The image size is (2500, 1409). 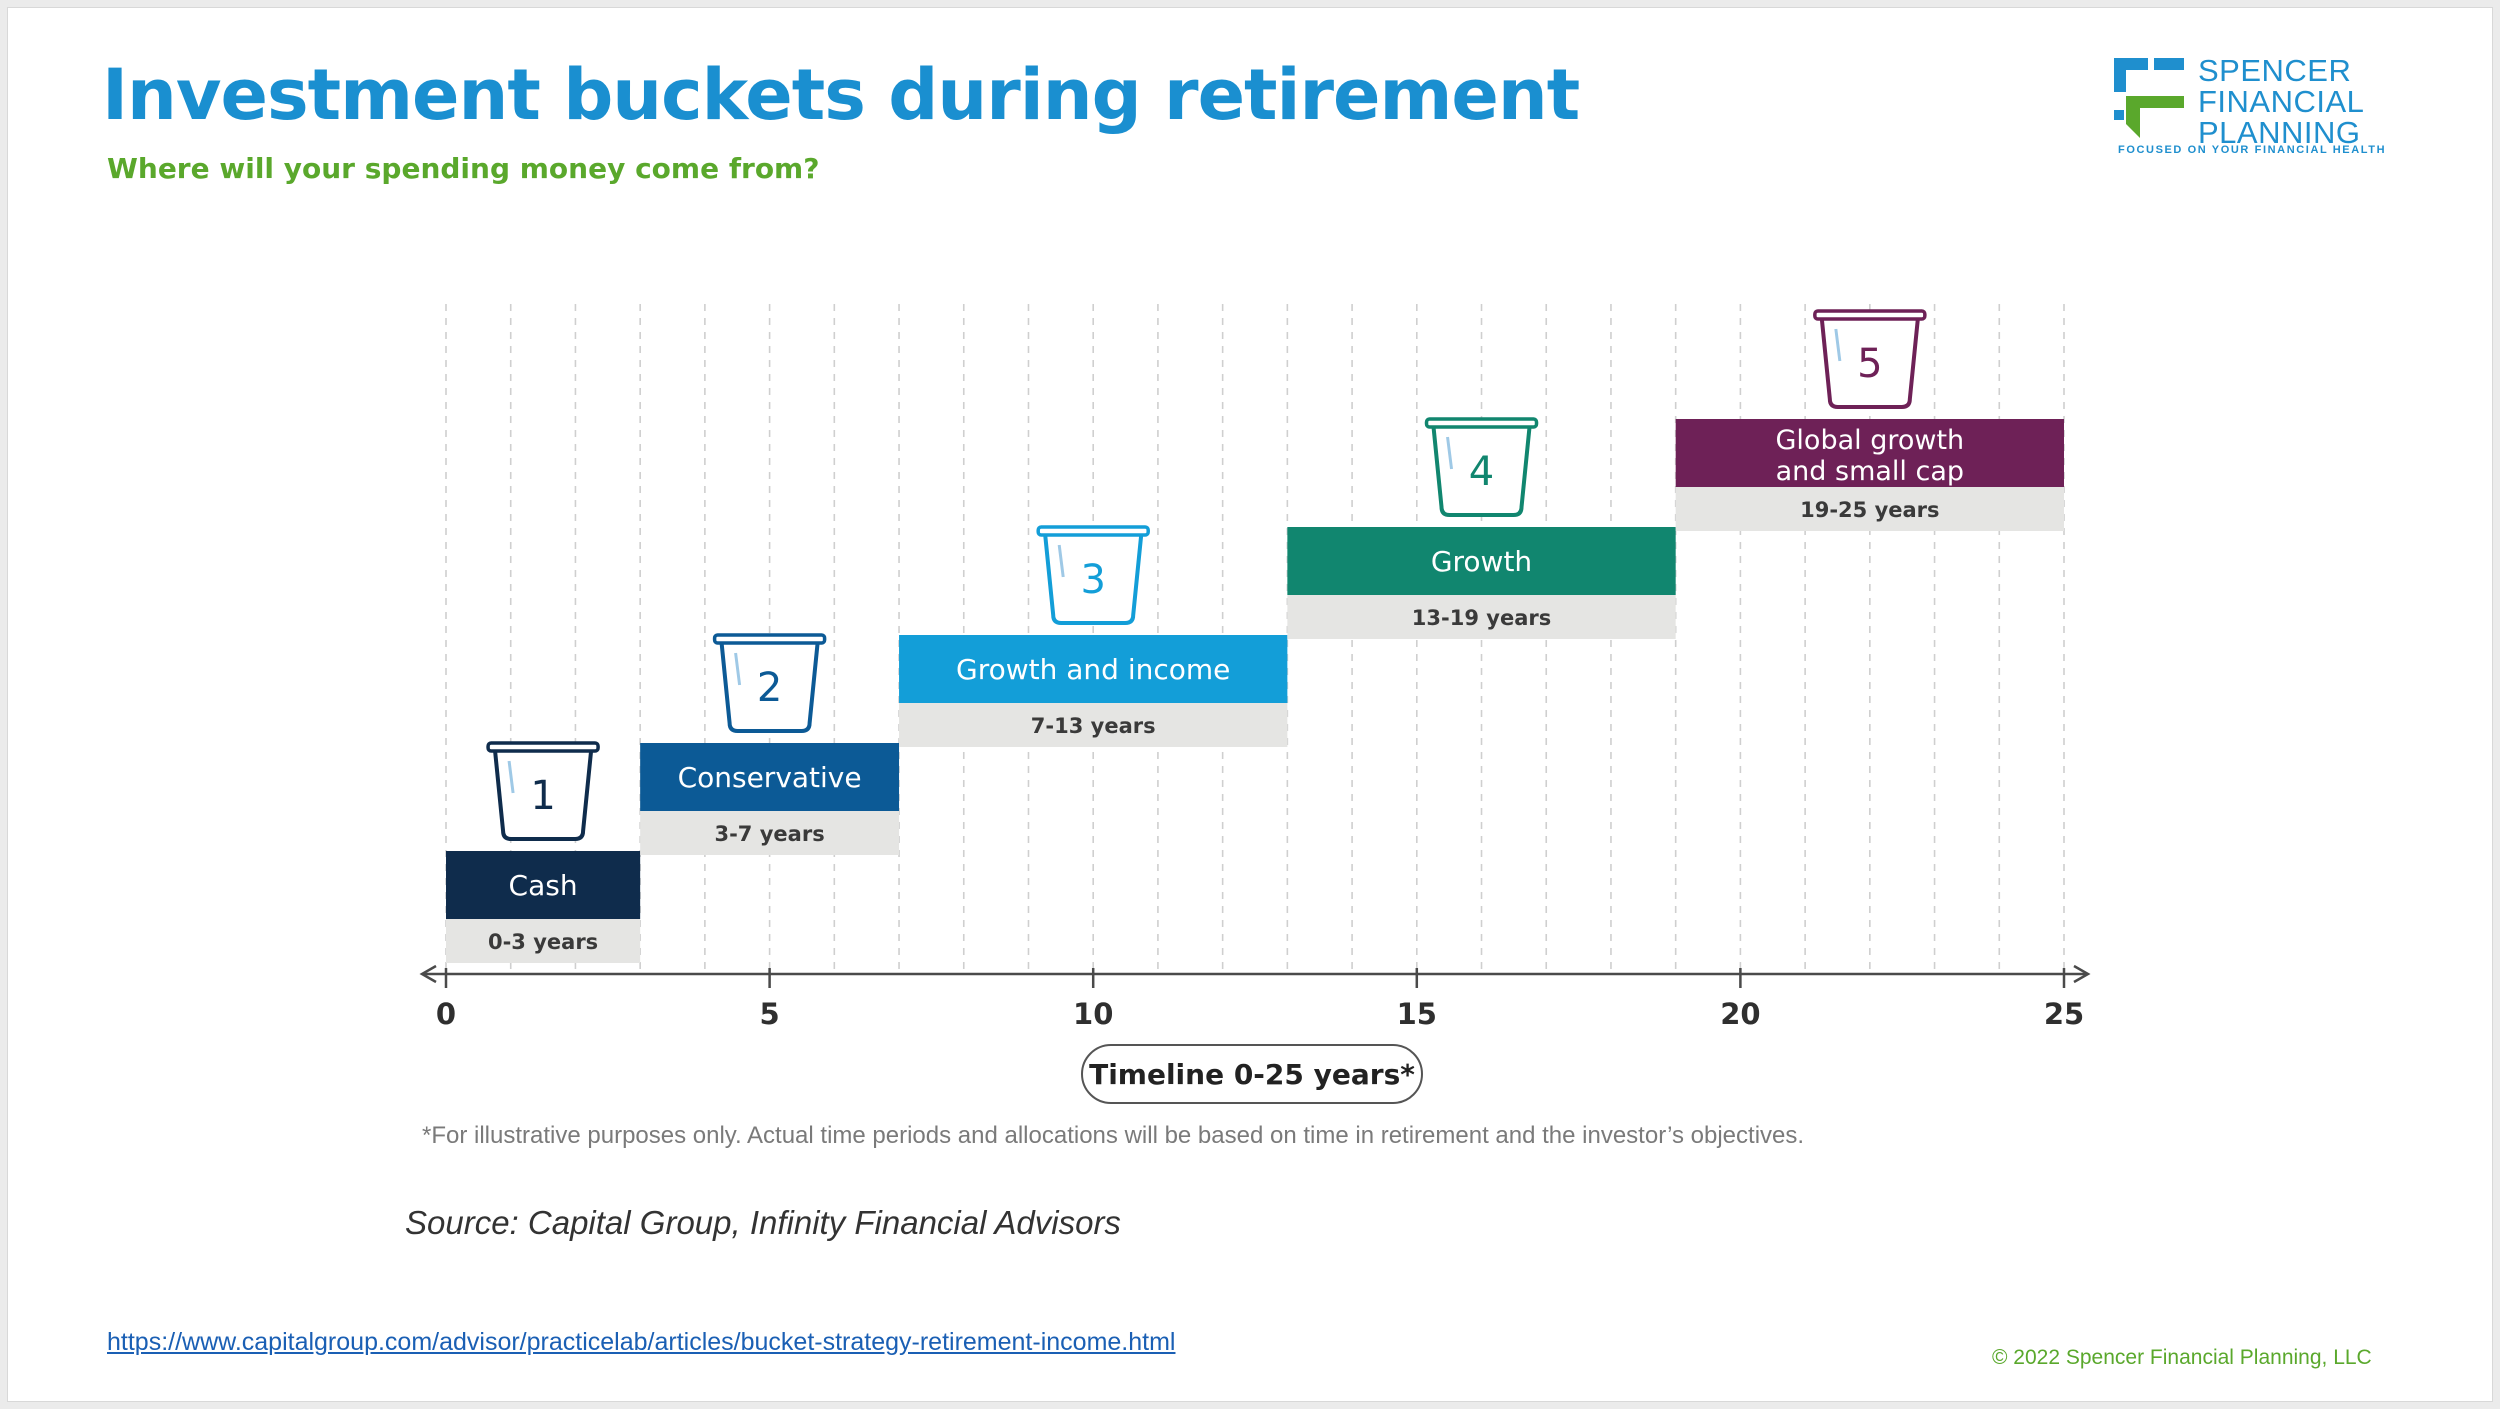 I want to click on bucket-icon: 2, so click(x=769, y=683).